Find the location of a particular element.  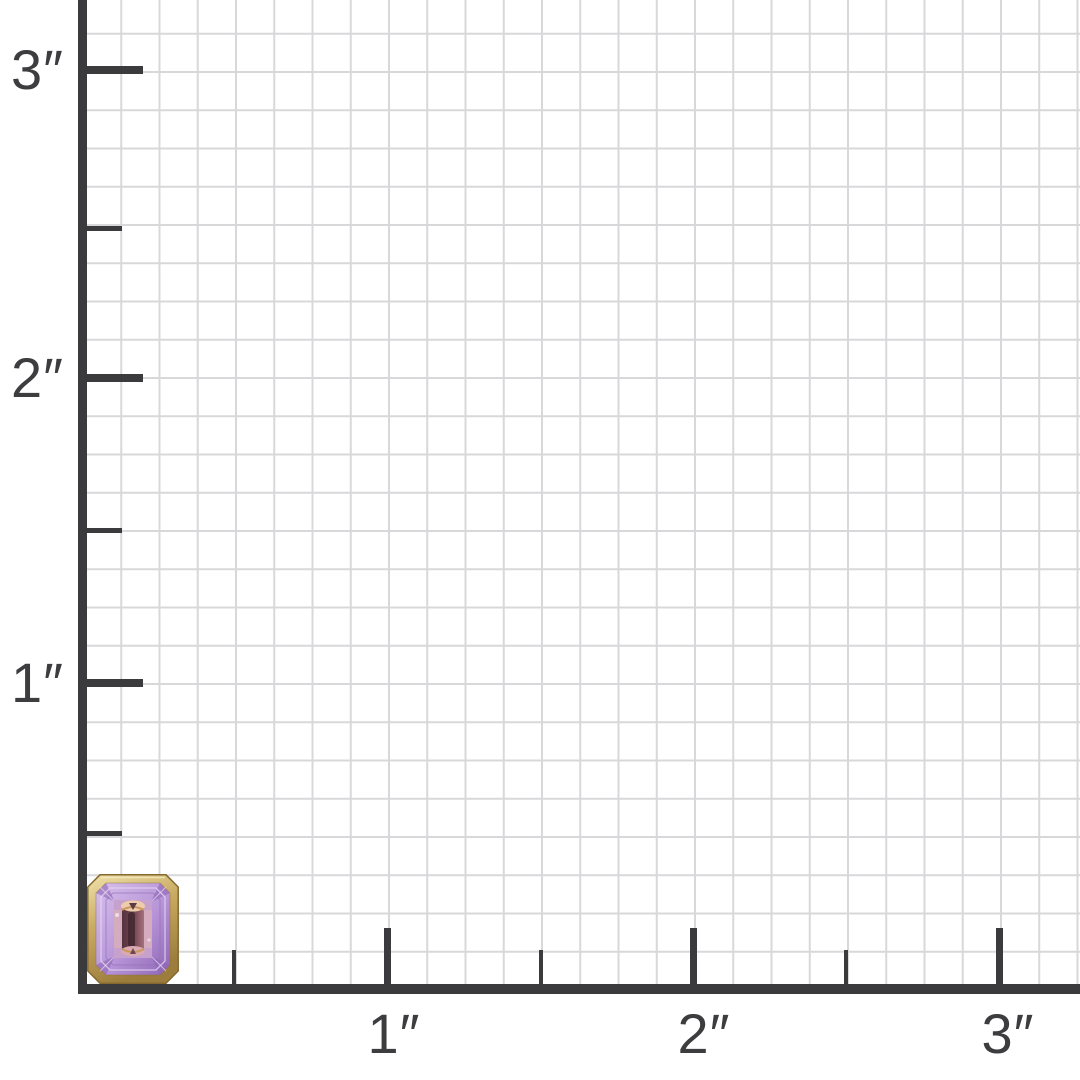

y-axis-minor-tick-0.5in is located at coordinates (101, 833).